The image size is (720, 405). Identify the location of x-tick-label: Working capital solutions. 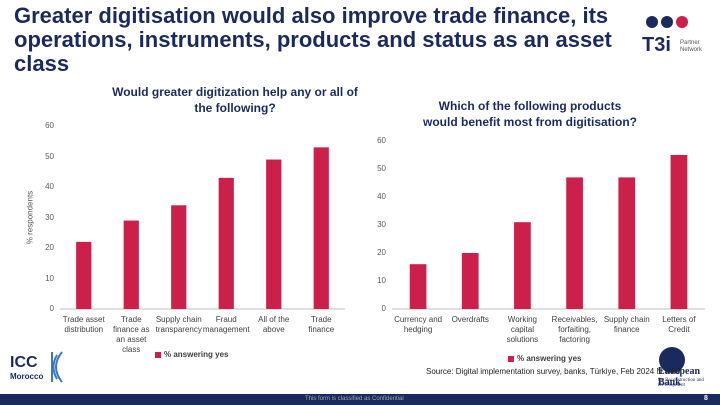
(522, 329).